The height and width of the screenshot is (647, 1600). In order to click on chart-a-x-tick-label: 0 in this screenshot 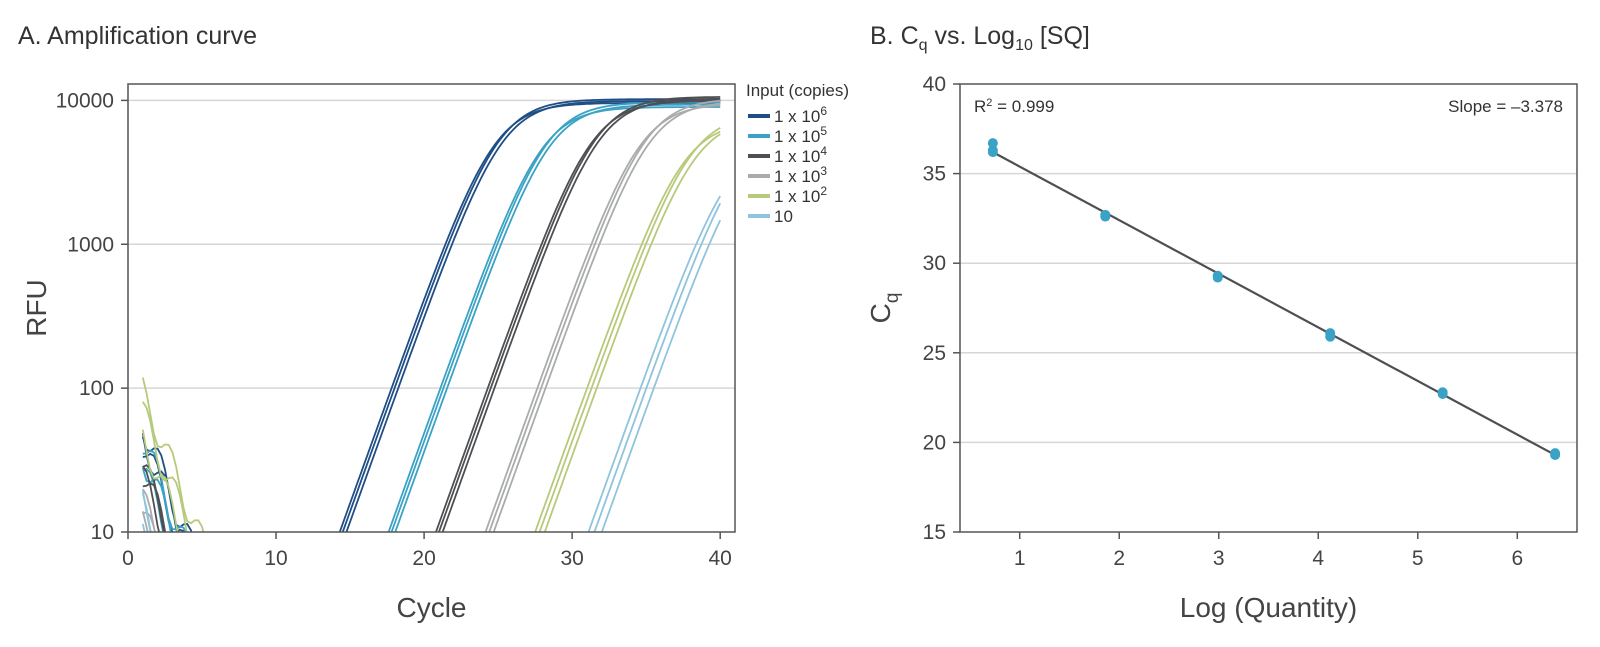, I will do `click(128, 558)`.